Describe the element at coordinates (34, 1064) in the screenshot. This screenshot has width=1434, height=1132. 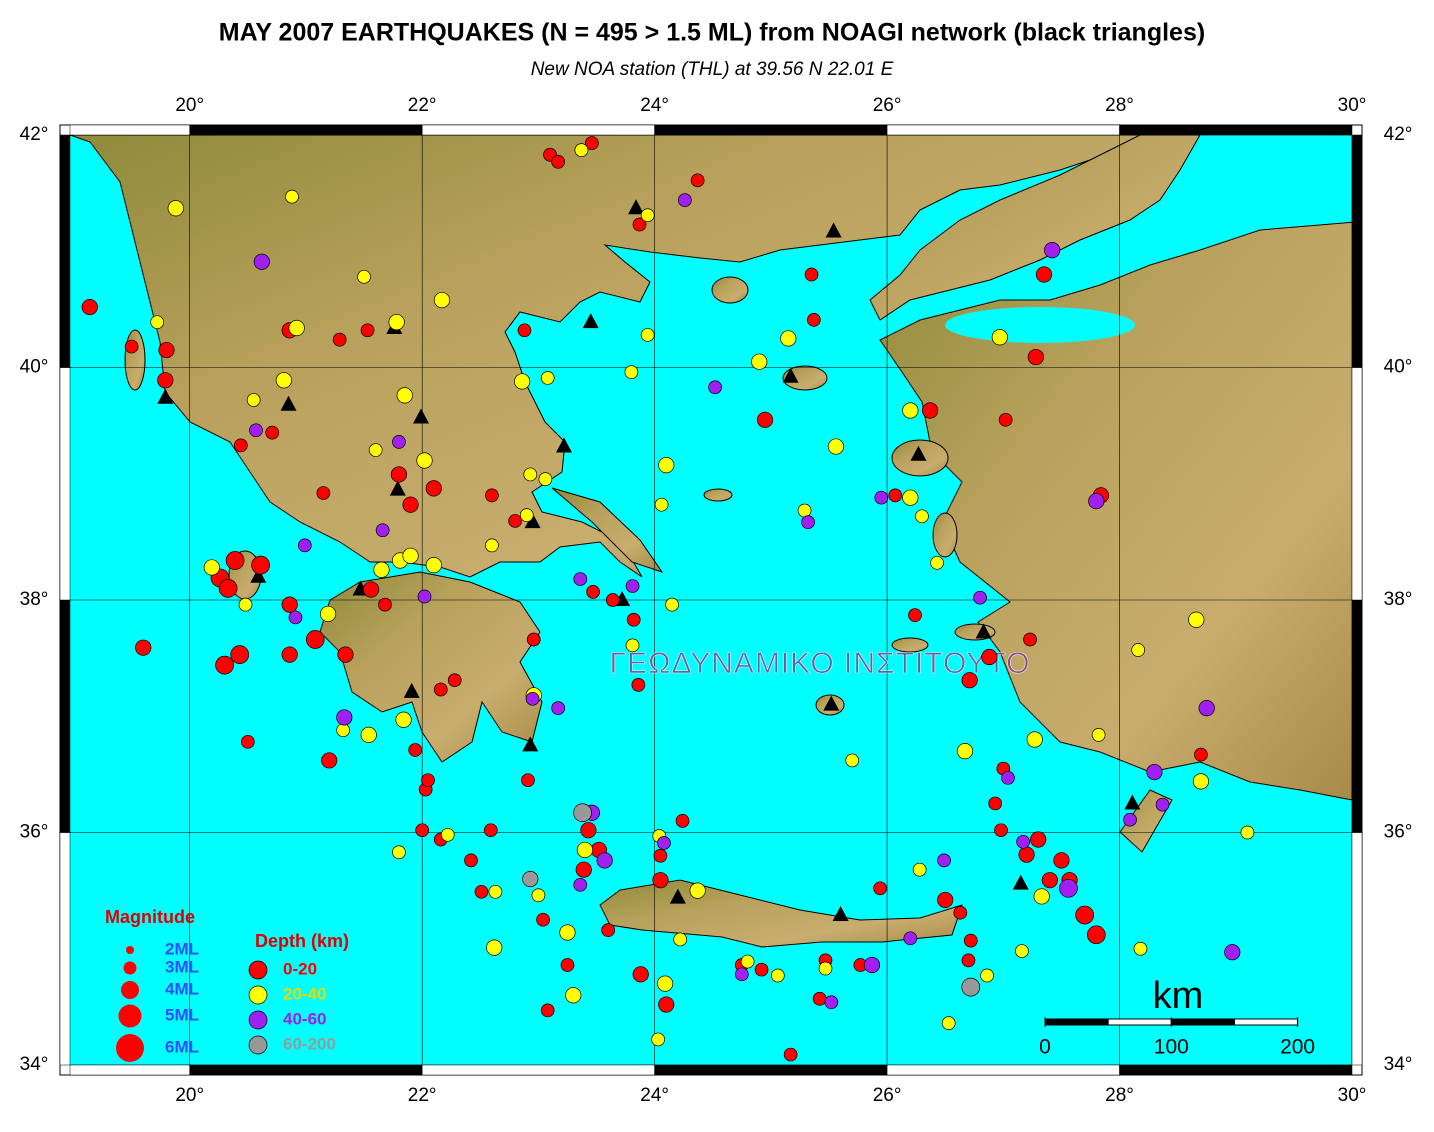
I see `y-tick-label: 34°` at that location.